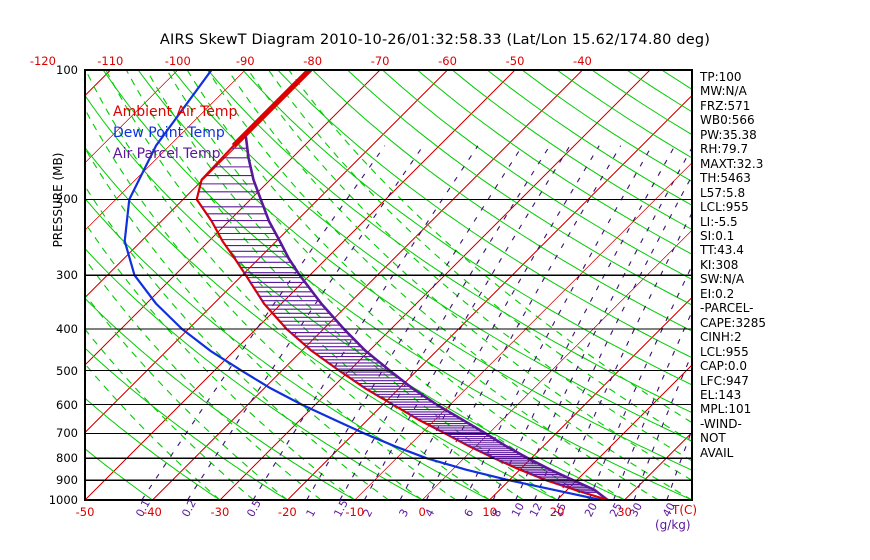 This screenshot has width=870, height=560. What do you see at coordinates (67, 70) in the screenshot?
I see `pressure-tick-label: 100` at bounding box center [67, 70].